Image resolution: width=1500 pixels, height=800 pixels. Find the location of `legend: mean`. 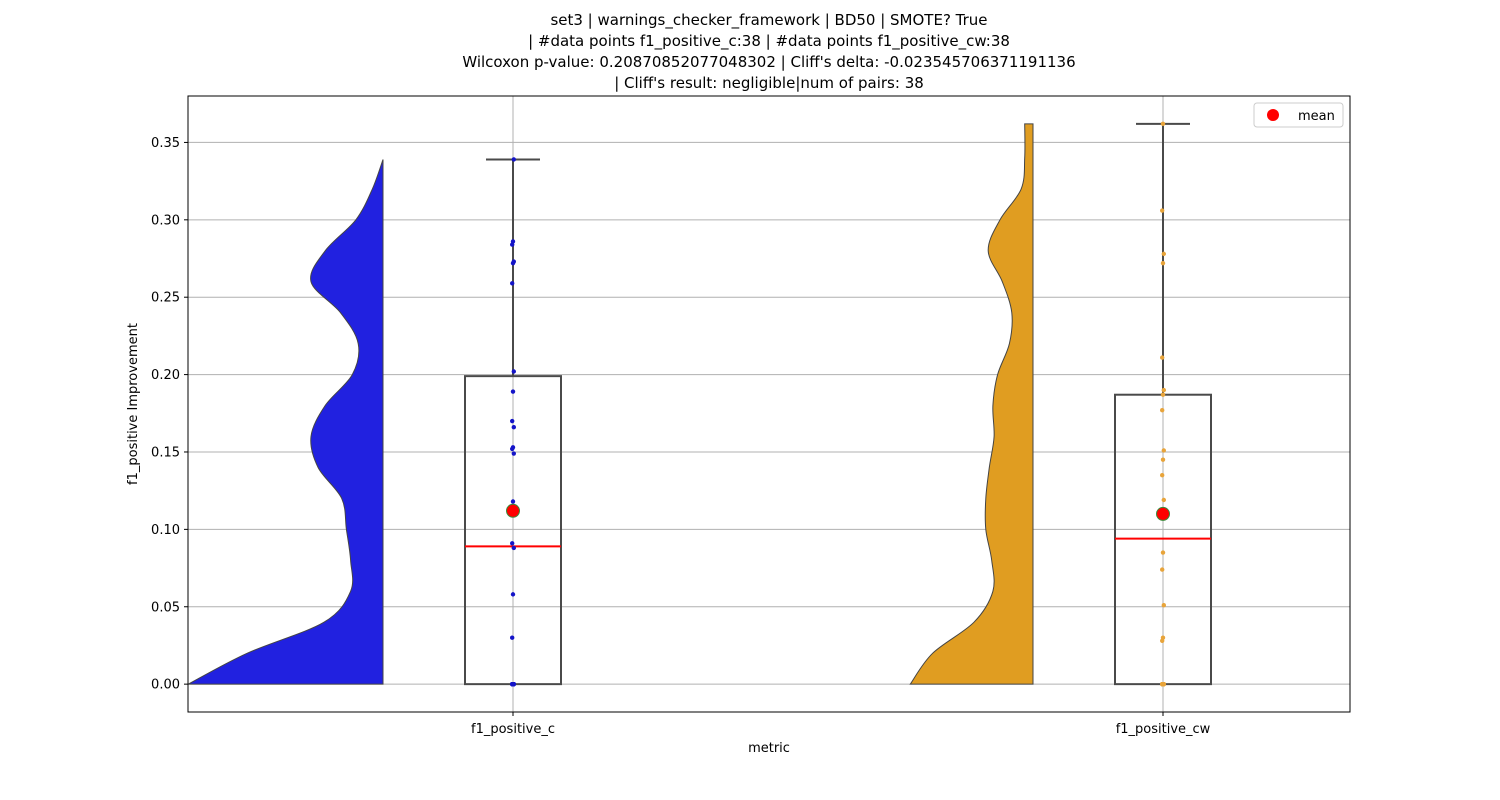

legend: mean is located at coordinates (1298, 115).